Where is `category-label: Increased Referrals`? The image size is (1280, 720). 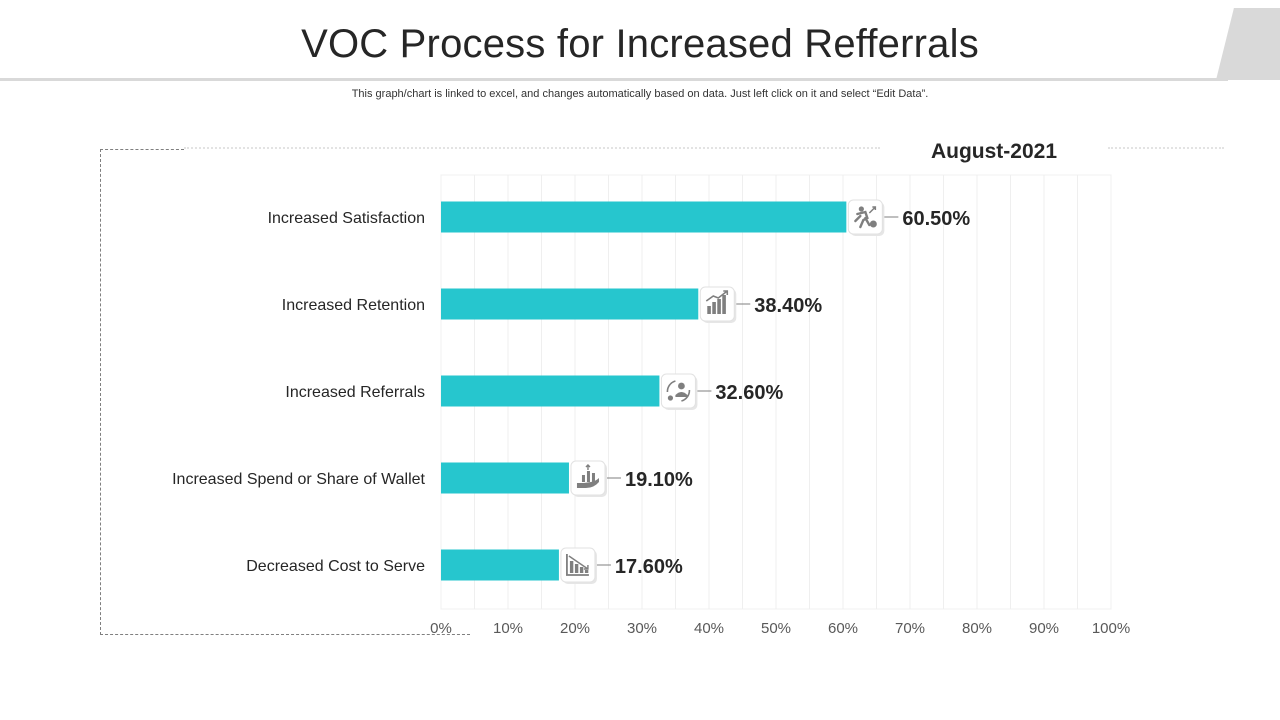
category-label: Increased Referrals is located at coordinates (355, 392).